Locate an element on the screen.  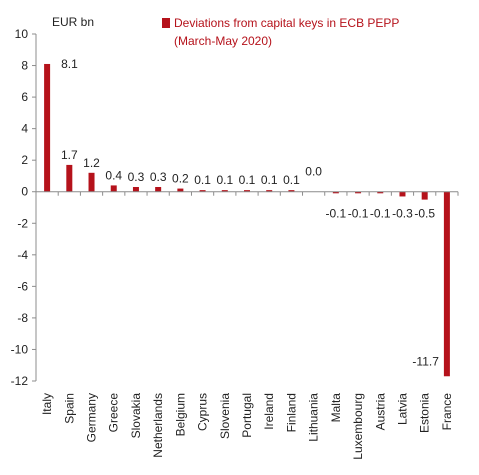
x-category-label: Portugal is located at coordinates (247, 415).